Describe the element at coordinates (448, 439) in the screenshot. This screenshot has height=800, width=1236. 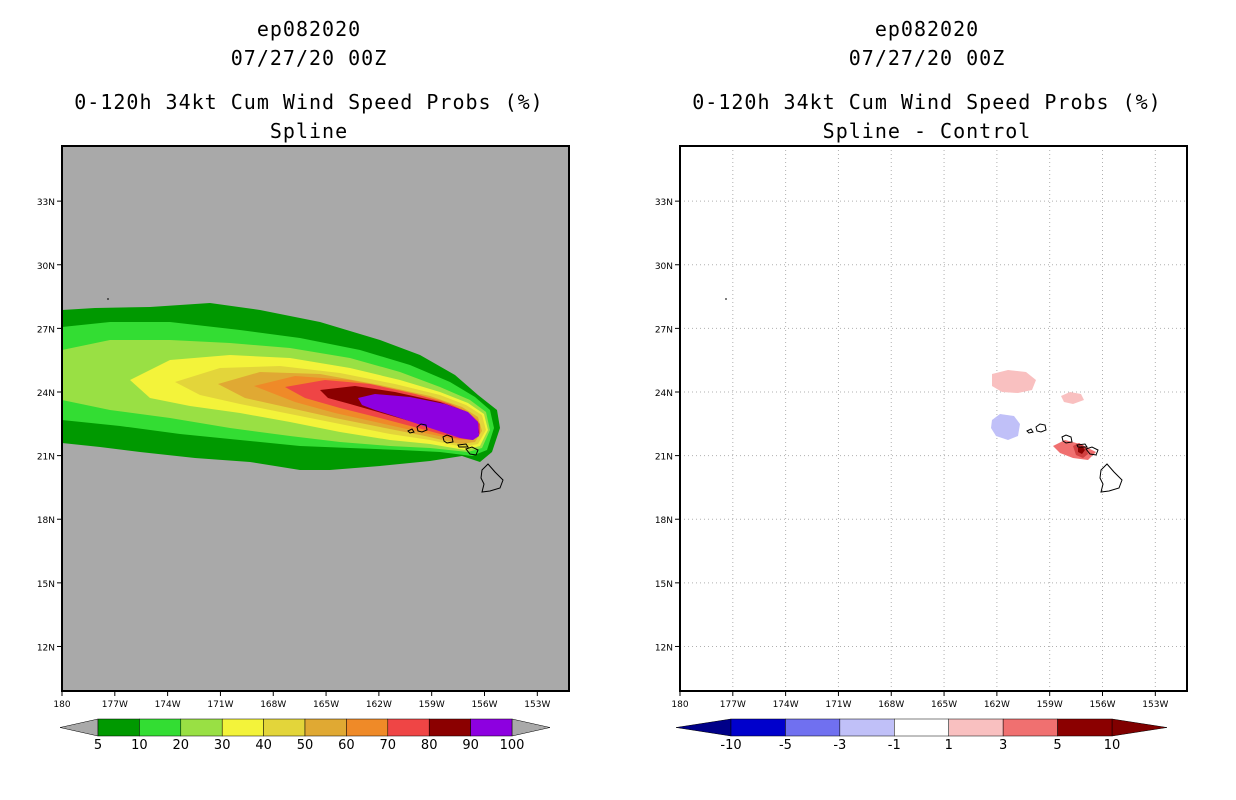
I see `oahu-island` at that location.